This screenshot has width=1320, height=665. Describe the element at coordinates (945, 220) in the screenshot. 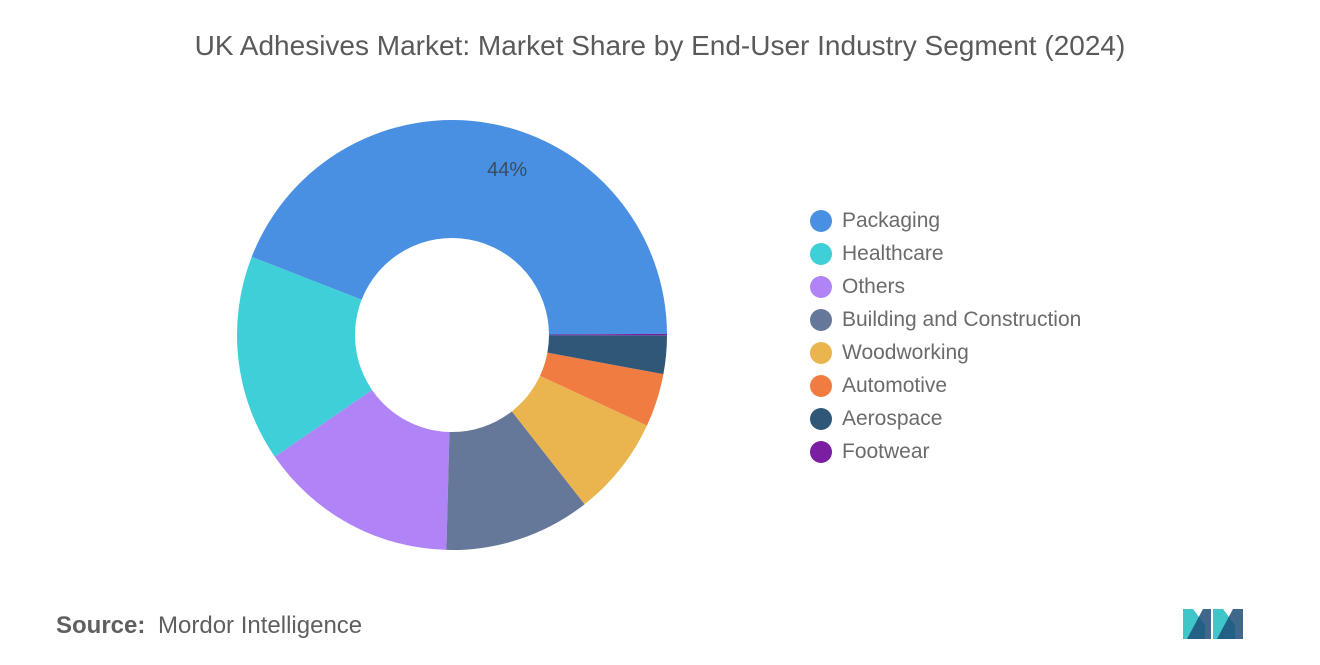

I see `legend-item-packaging: Packaging` at that location.